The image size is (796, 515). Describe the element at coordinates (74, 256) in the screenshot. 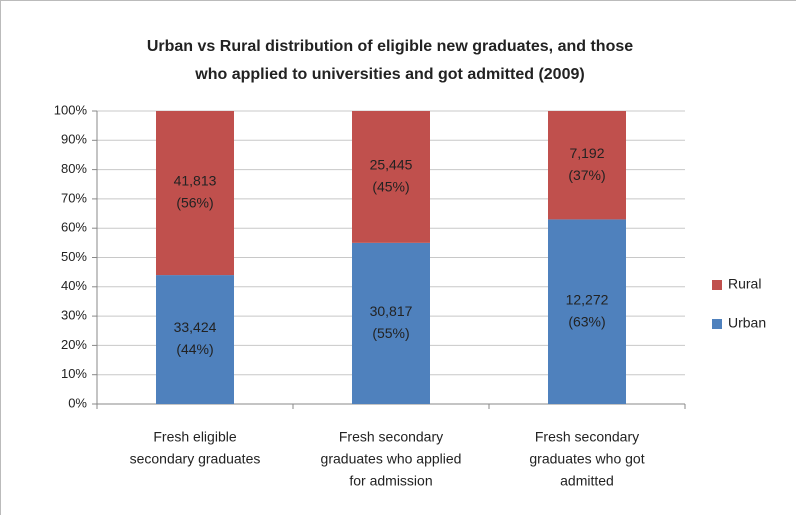

I see `y-tick-label: 50%` at that location.